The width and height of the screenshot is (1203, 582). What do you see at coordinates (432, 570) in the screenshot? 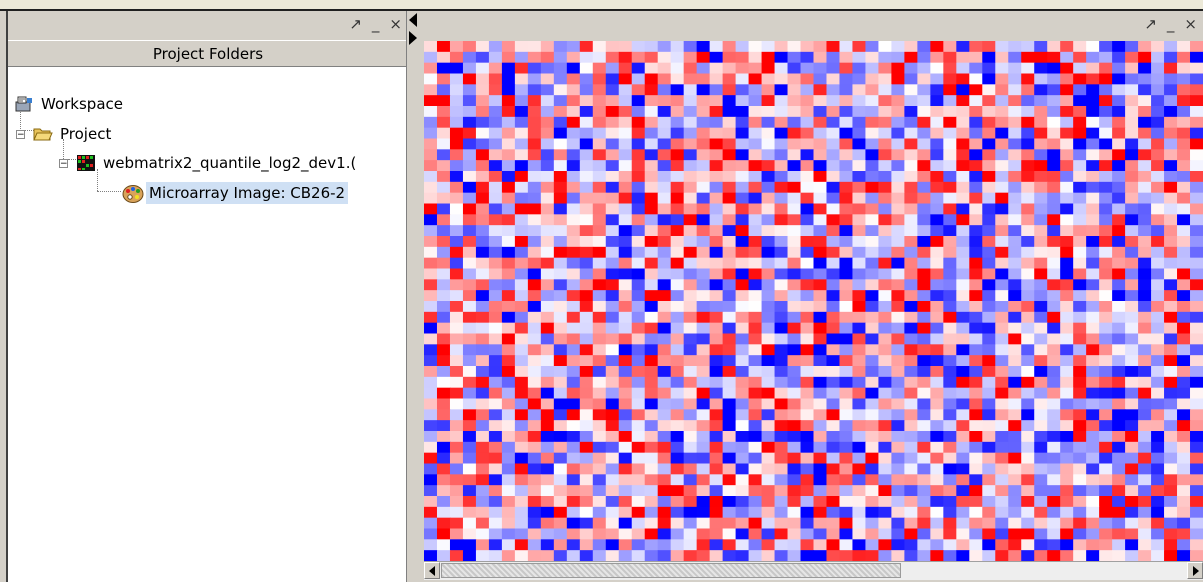
I see `scroll-left-button` at bounding box center [432, 570].